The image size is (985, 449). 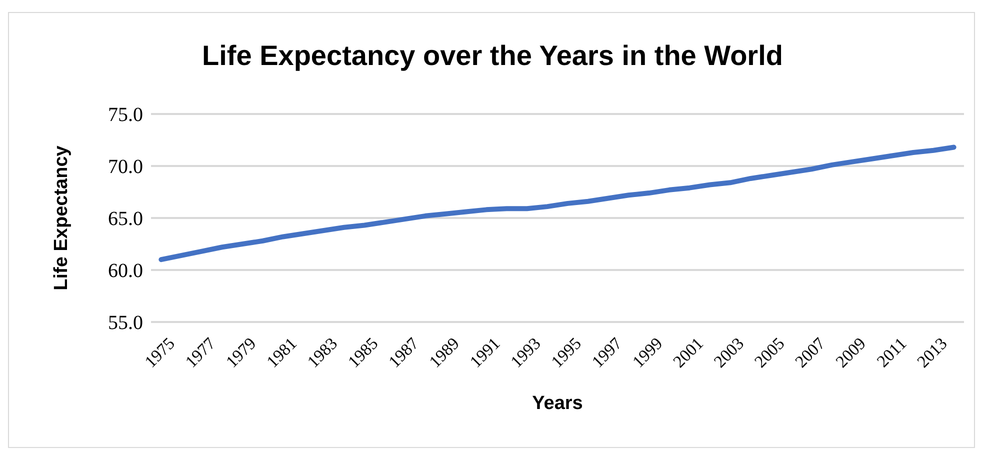 I want to click on y-tick-label: 65.0, so click(x=125, y=219).